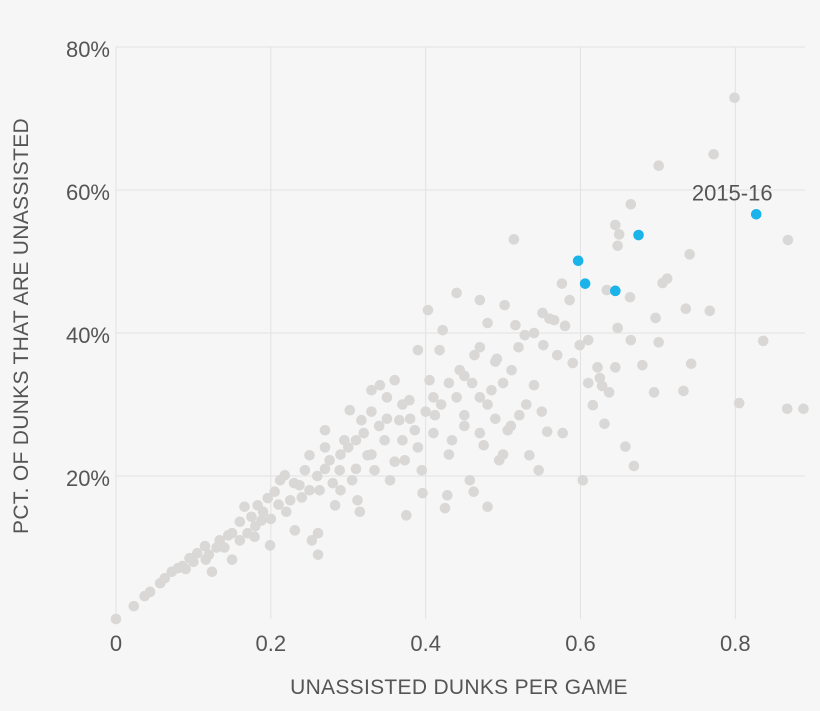 This screenshot has width=820, height=711. Describe the element at coordinates (425, 643) in the screenshot. I see `x-tick-label: 0.4` at that location.